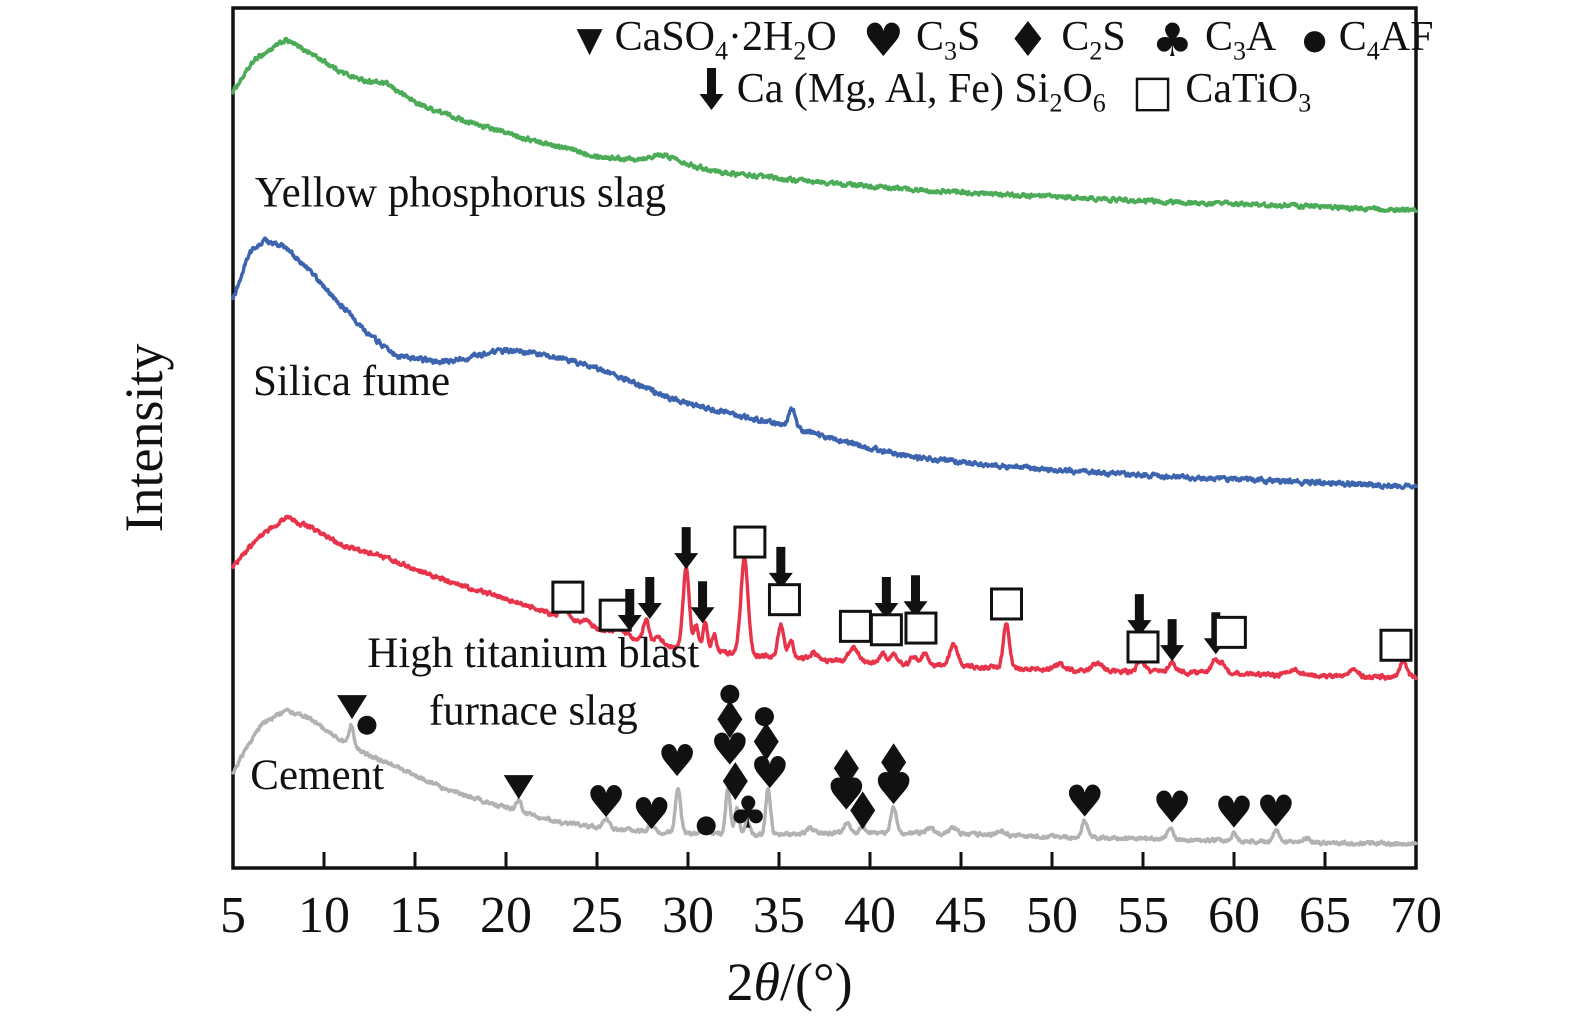  I want to click on x-tick-label: 55, so click(1143, 915).